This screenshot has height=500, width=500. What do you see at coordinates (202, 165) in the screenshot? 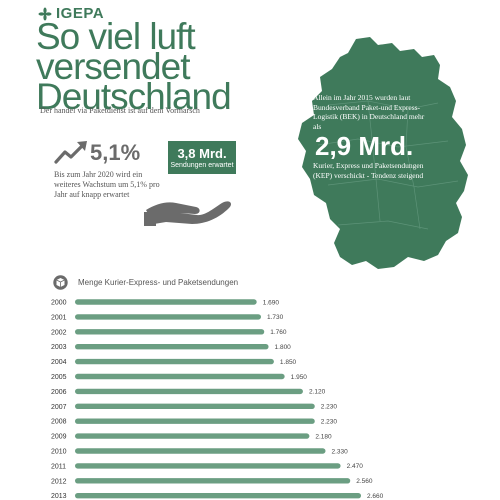
I see `shipment-caption: Sendungen erwartet` at bounding box center [202, 165].